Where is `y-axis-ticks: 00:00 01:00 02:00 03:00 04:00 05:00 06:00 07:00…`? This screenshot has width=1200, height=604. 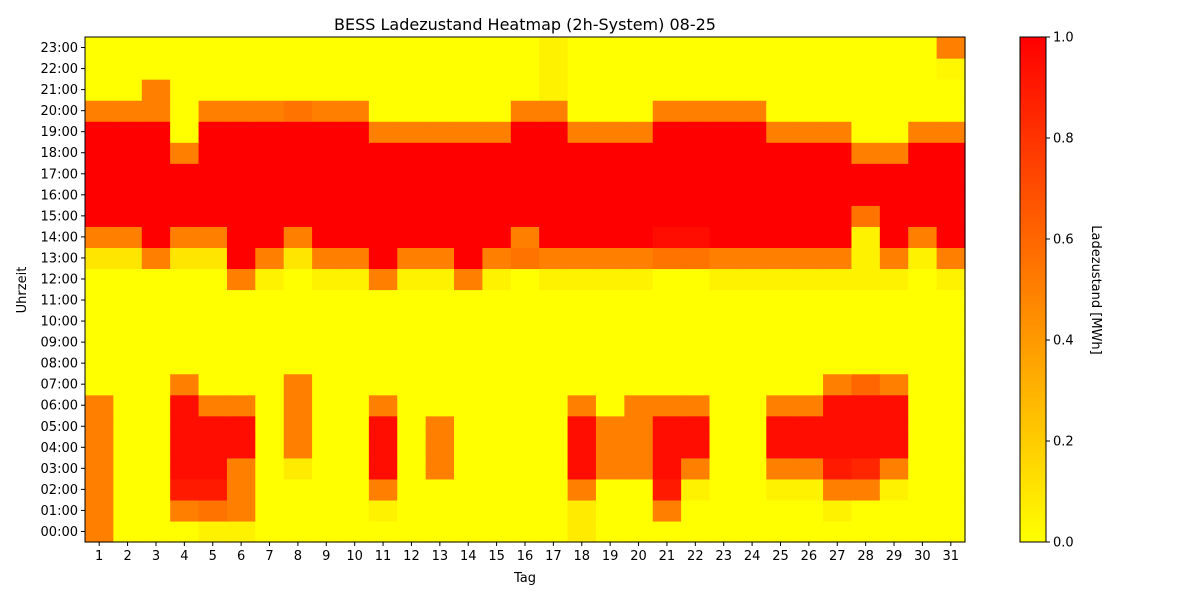
y-axis-ticks: 00:00 01:00 02:00 03:00 04:00 05:00 06:00 07:00… is located at coordinates (63, 290).